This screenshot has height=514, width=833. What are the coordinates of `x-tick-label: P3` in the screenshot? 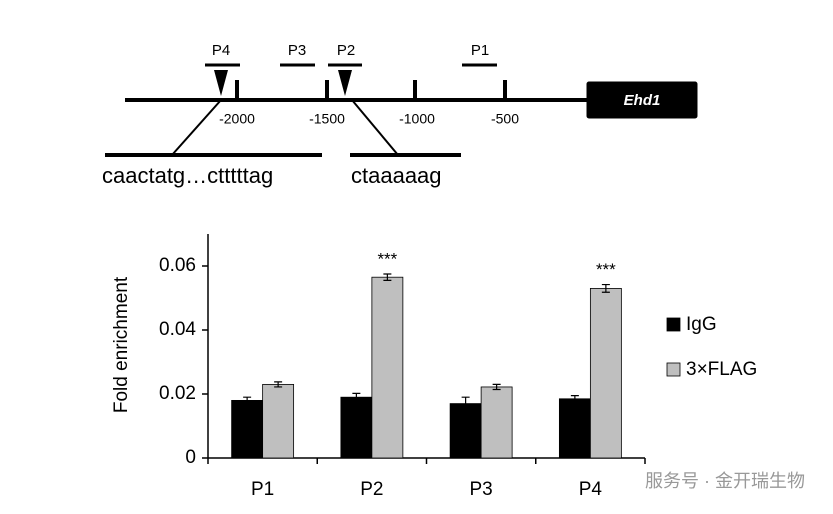 It's located at (481, 489).